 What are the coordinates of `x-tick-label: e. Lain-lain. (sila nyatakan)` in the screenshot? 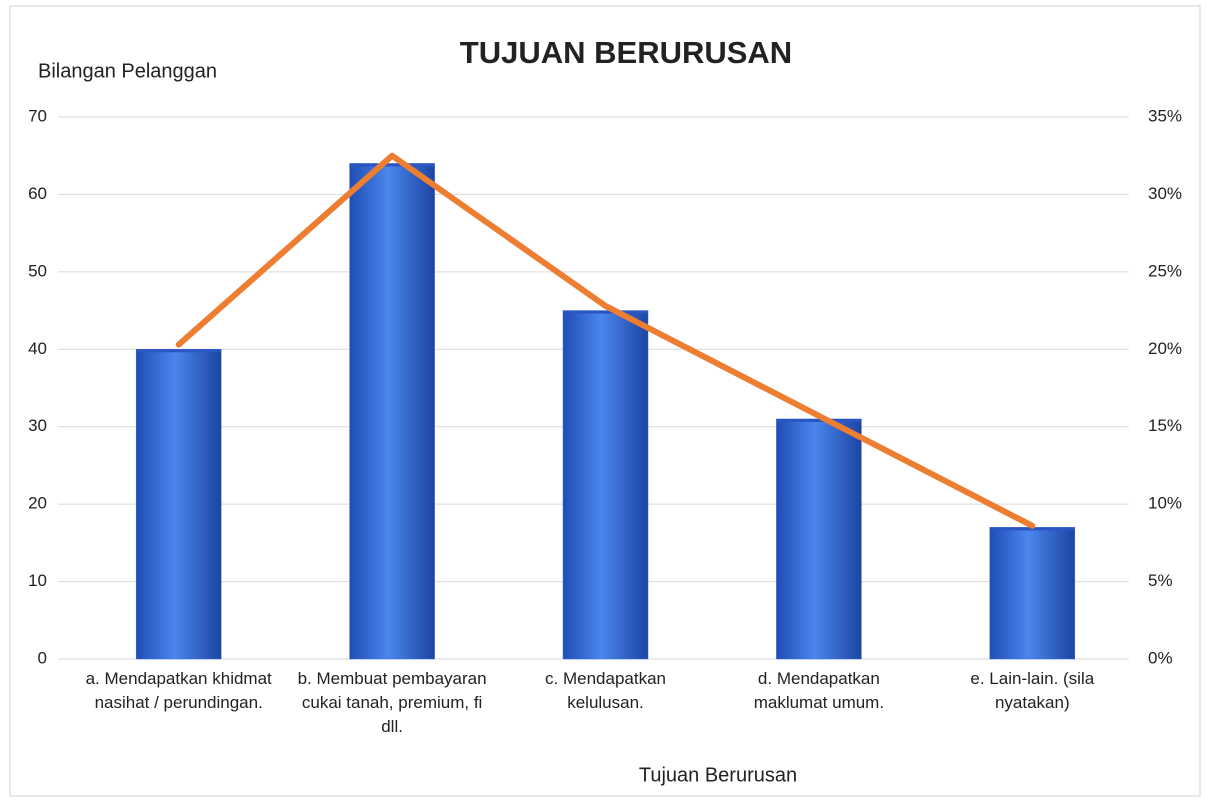 It's located at (1032, 690).